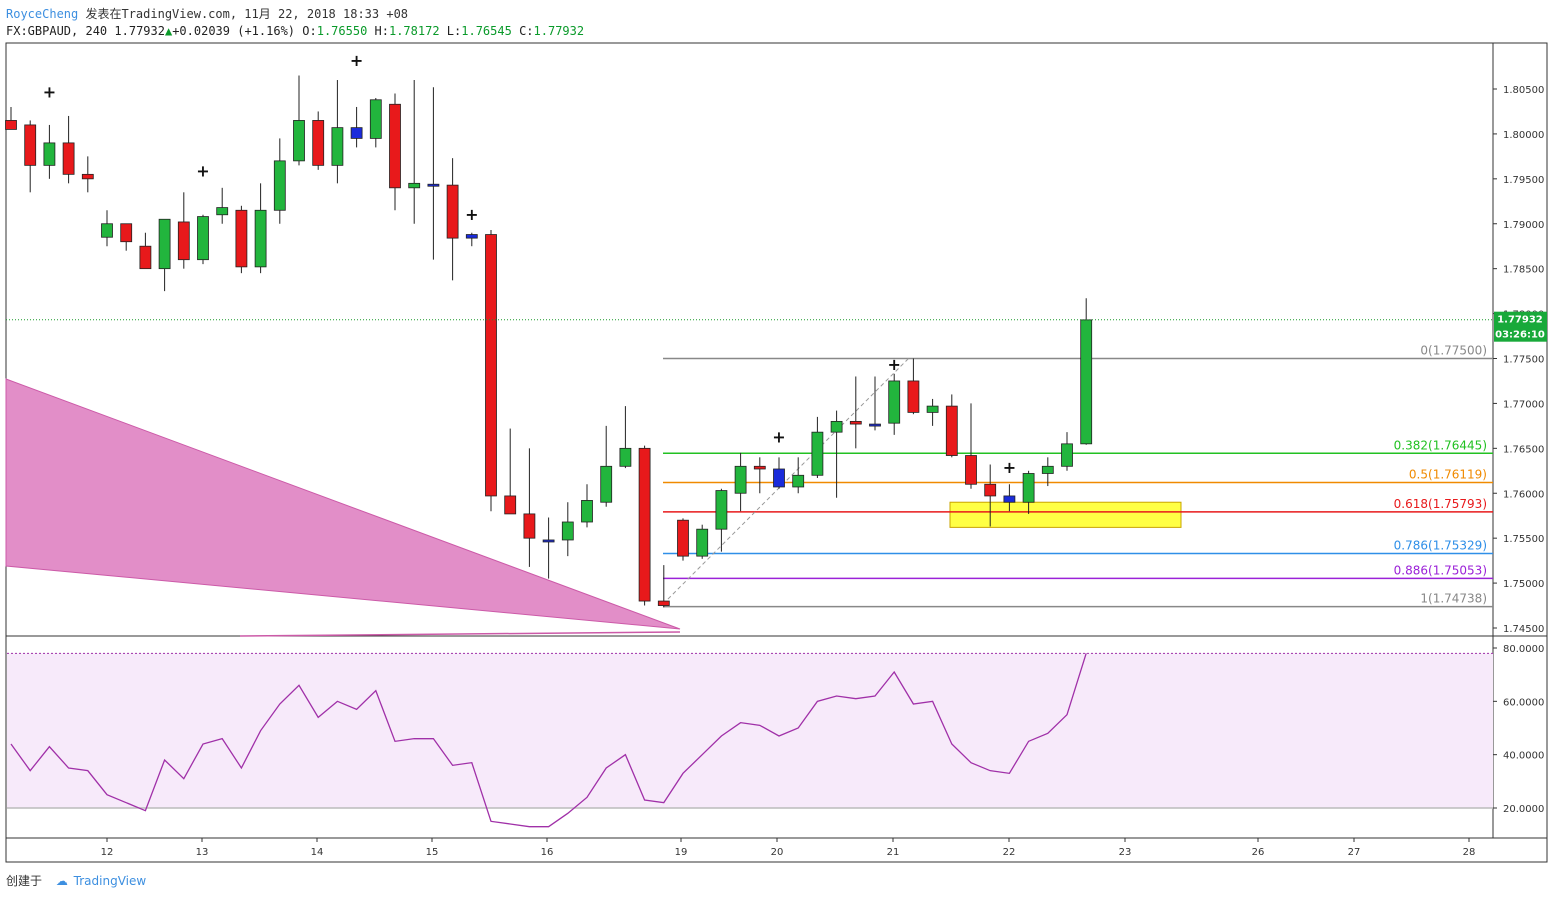  What do you see at coordinates (777, 852) in the screenshot?
I see `time-tick-label: 20` at bounding box center [777, 852].